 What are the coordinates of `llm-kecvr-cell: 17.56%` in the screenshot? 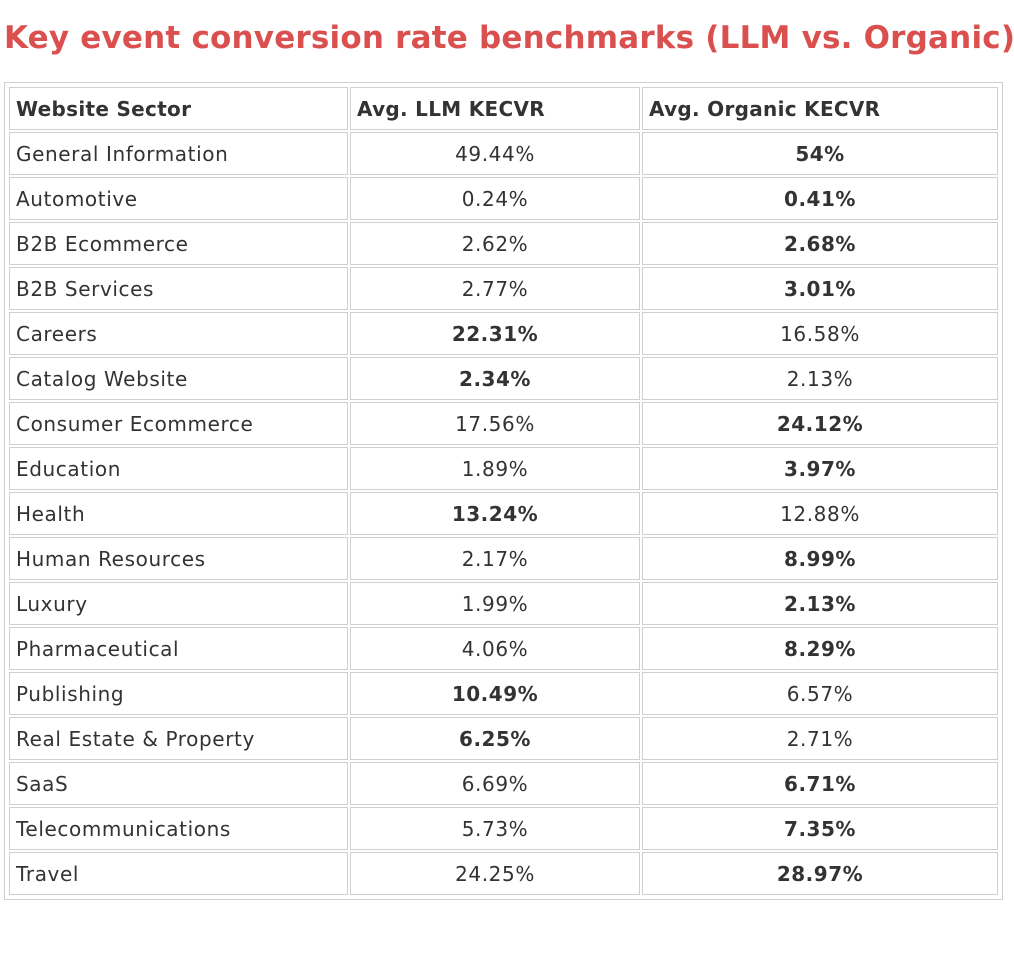 It's located at (495, 423).